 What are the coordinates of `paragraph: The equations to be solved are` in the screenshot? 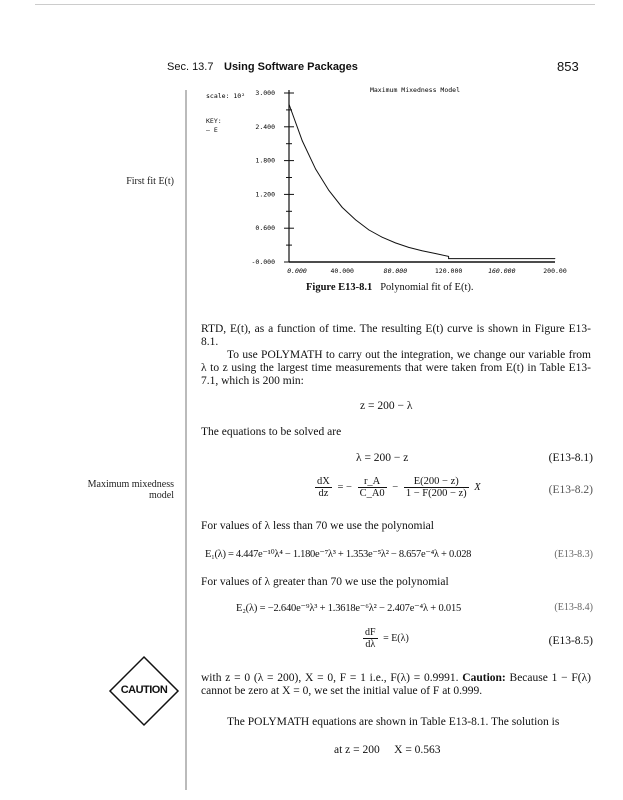 It's located at (271, 432).